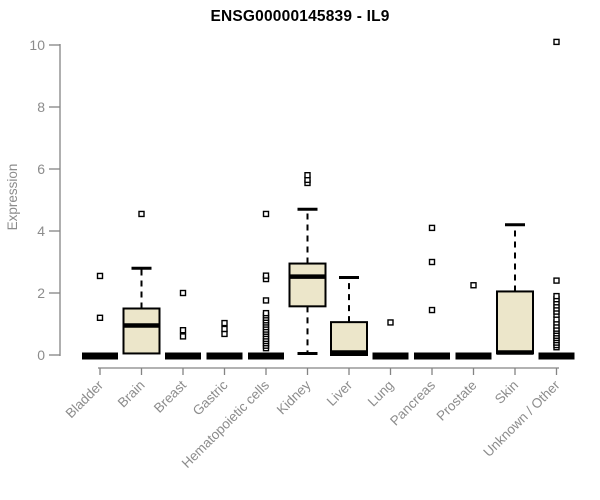 The height and width of the screenshot is (500, 600). What do you see at coordinates (85, 399) in the screenshot?
I see `x-tick-label: Bladder` at bounding box center [85, 399].